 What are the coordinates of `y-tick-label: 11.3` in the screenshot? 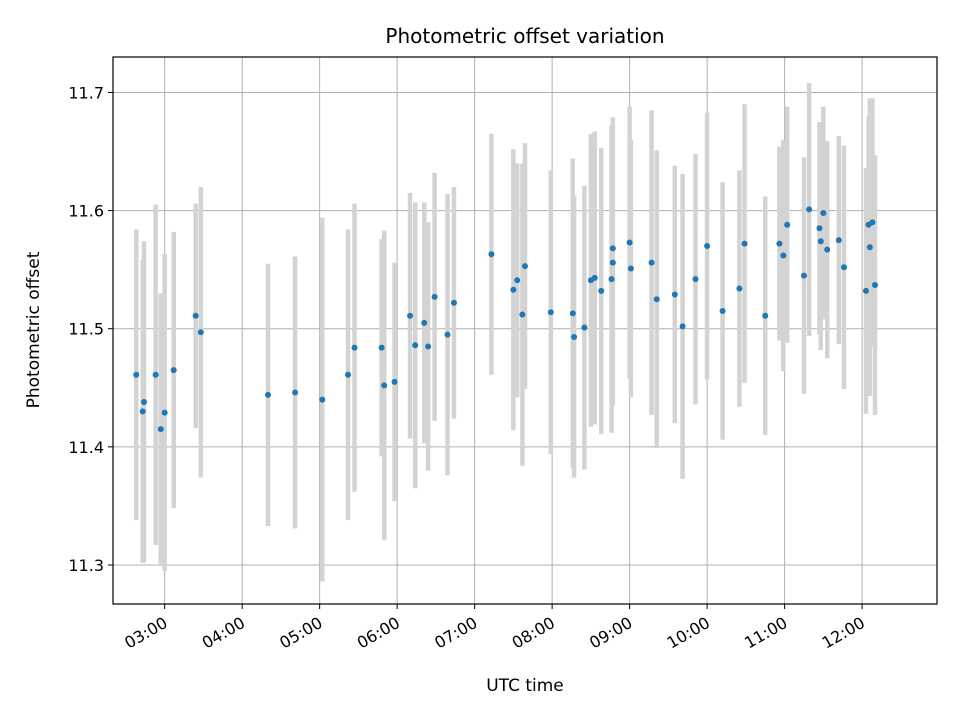 It's located at (86, 565).